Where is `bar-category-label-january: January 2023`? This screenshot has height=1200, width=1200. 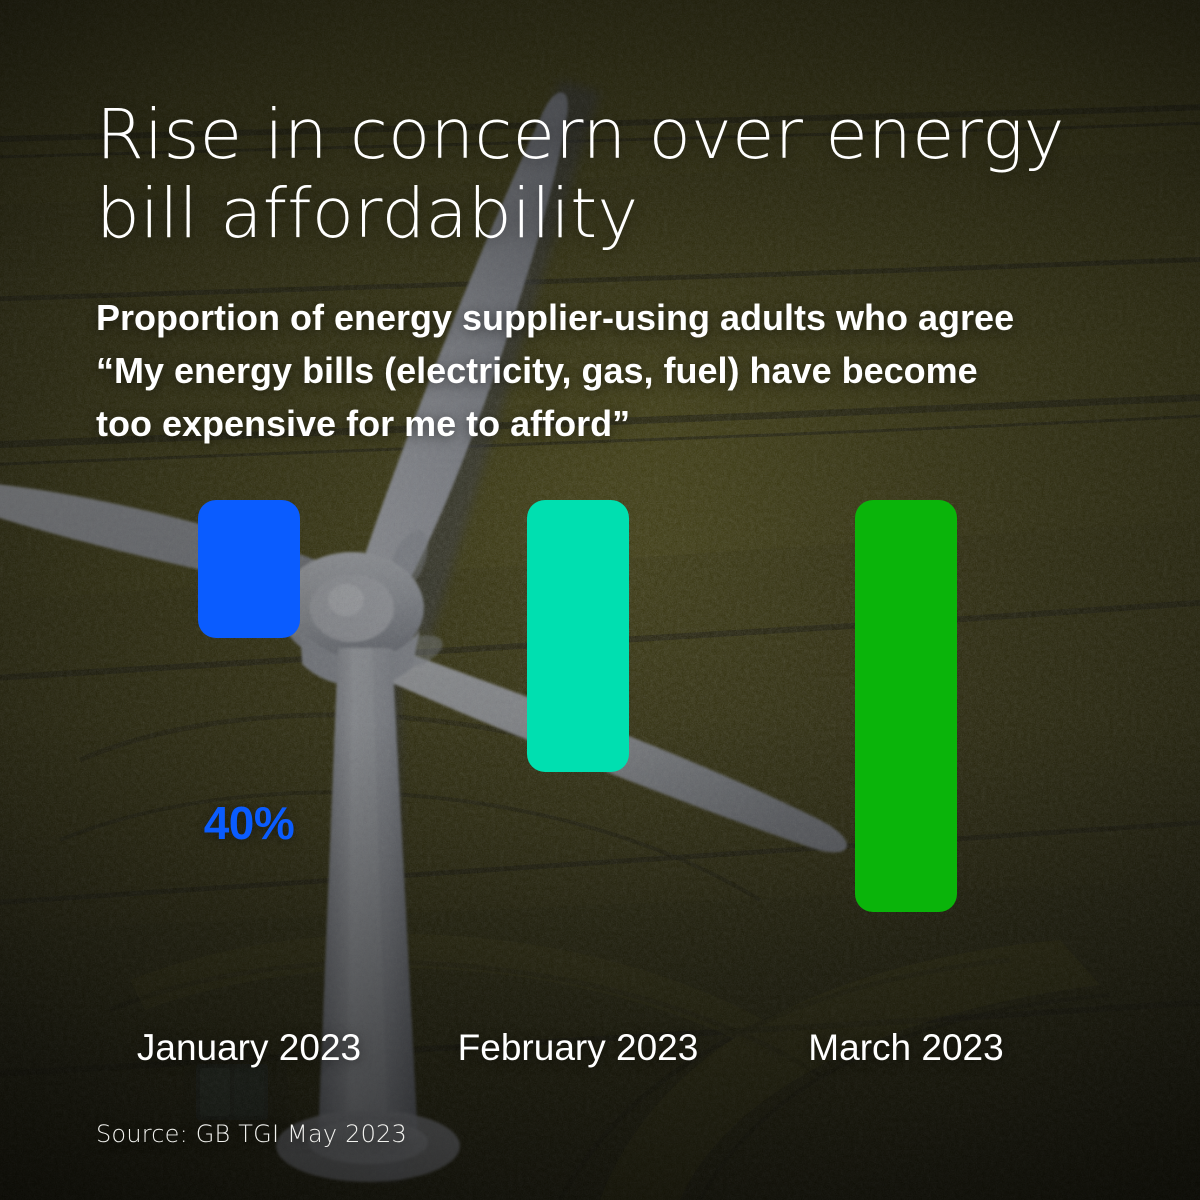
bar-category-label-january: January 2023 is located at coordinates (249, 1047).